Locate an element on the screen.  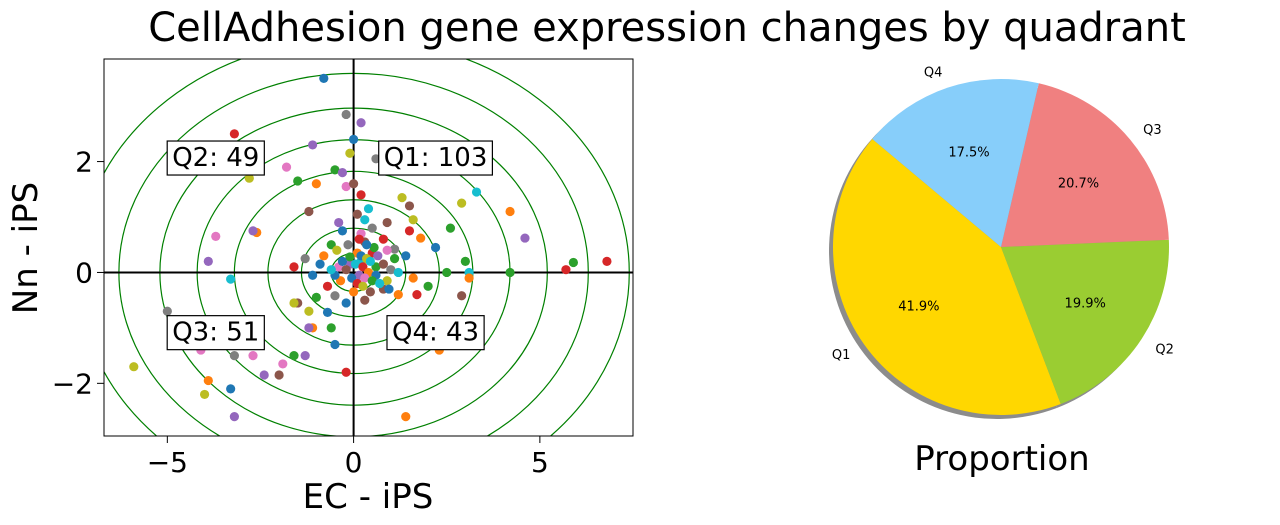
quadrant-label-text: Q4: 43 is located at coordinates (435, 333).